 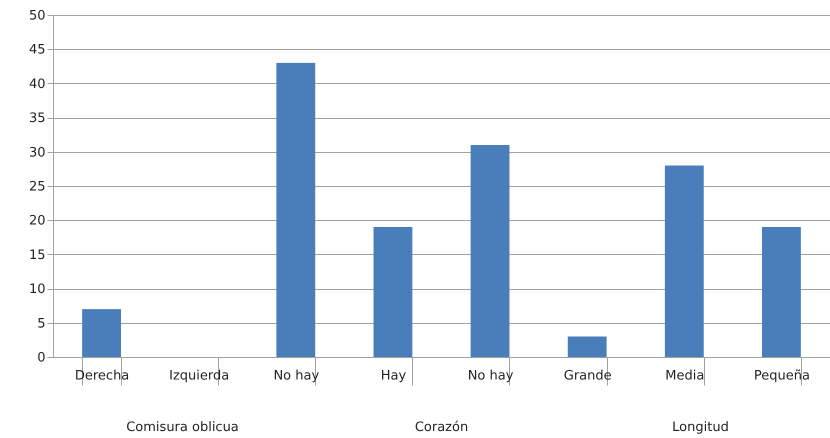 What do you see at coordinates (37, 290) in the screenshot?
I see `y-tick-label: 10` at bounding box center [37, 290].